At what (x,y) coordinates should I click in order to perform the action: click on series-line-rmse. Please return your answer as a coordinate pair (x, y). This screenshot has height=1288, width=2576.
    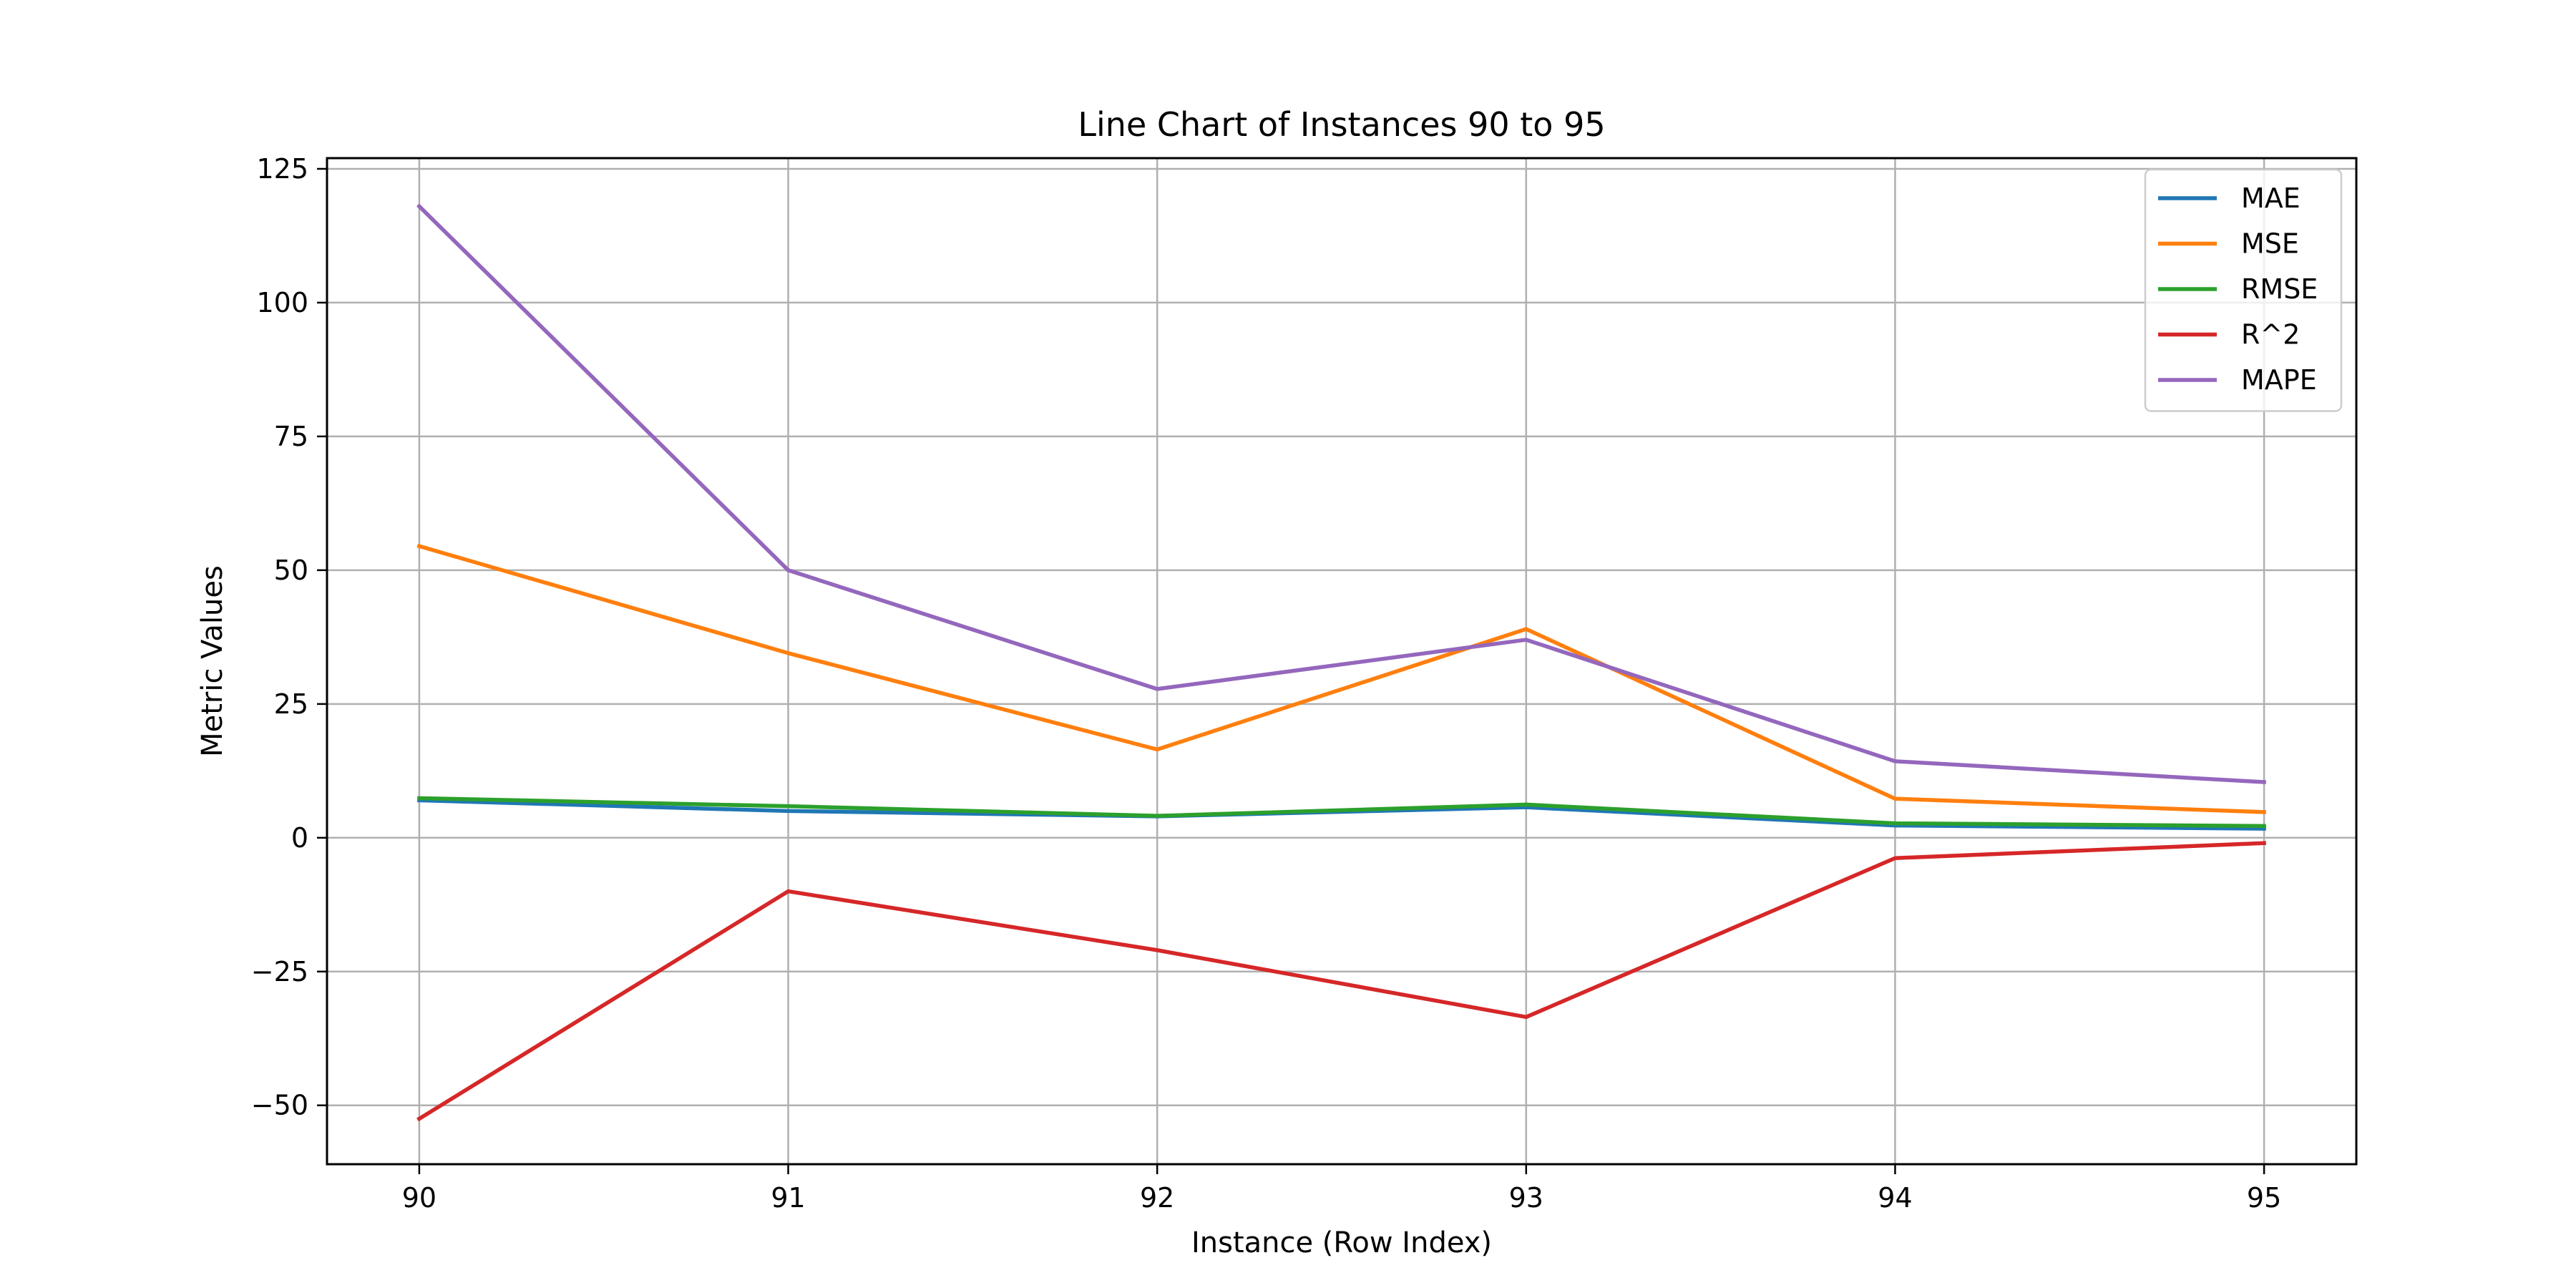
    Looking at the image, I should click on (1341, 812).